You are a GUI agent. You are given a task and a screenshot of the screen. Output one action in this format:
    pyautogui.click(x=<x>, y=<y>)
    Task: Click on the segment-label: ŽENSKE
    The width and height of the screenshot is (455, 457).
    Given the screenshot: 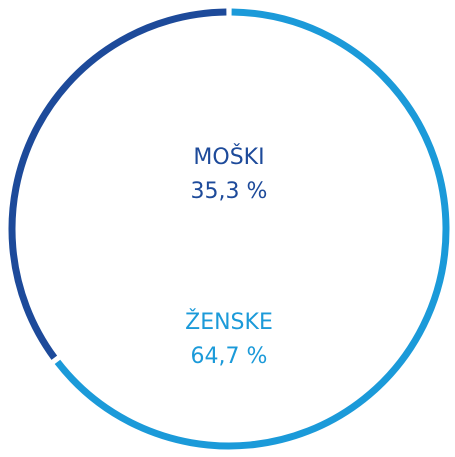 What is the action you would take?
    pyautogui.click(x=229, y=322)
    